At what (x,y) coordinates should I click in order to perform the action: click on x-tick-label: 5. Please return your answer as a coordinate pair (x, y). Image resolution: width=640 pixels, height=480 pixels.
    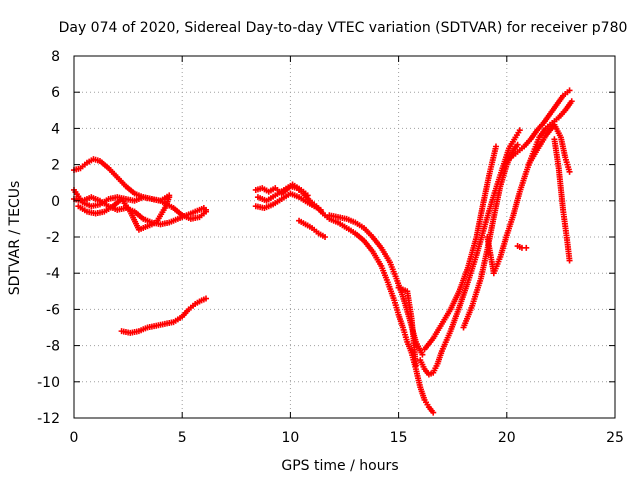
    Looking at the image, I should click on (182, 438).